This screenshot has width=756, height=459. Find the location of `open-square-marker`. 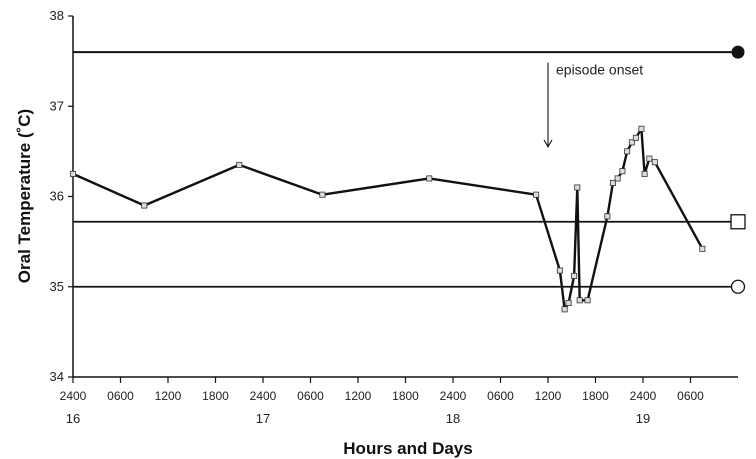

open-square-marker is located at coordinates (738, 222).